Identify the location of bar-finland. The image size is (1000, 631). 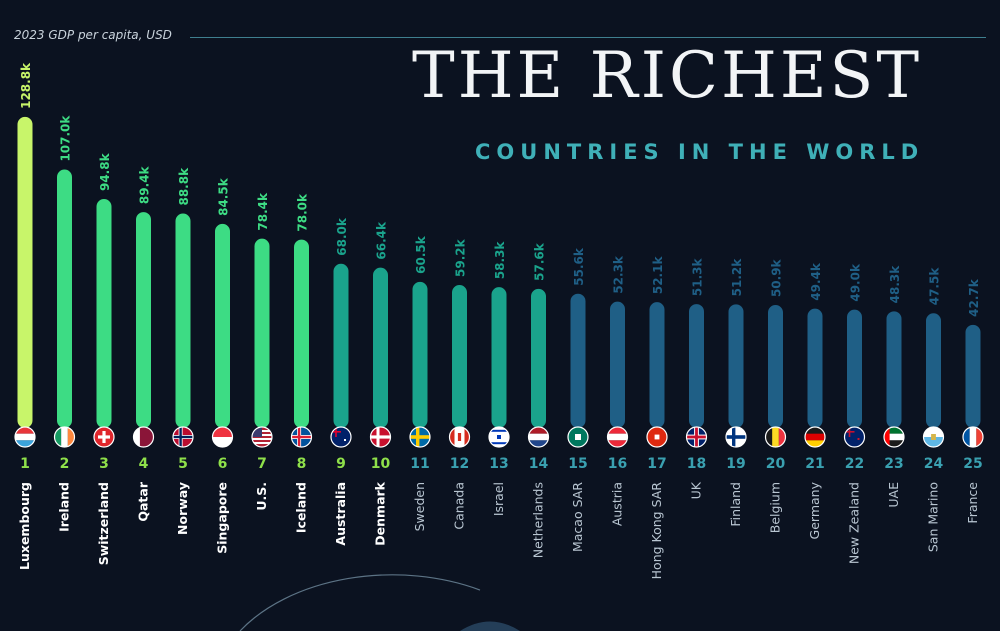
(736, 366).